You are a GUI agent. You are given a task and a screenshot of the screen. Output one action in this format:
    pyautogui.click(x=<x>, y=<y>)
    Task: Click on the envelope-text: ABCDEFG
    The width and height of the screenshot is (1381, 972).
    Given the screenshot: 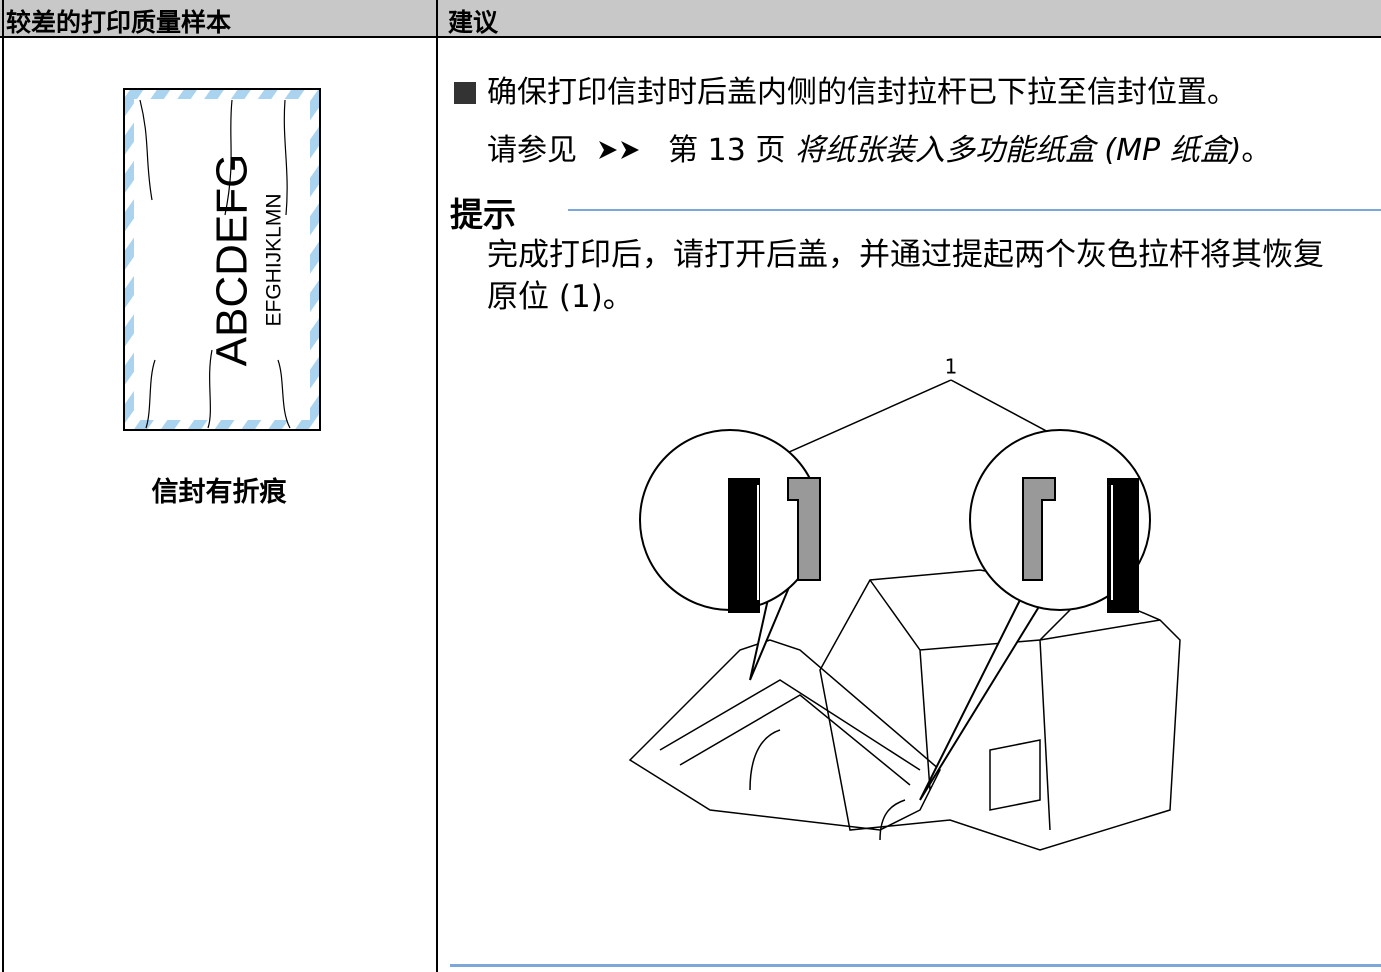 What is the action you would take?
    pyautogui.click(x=232, y=260)
    